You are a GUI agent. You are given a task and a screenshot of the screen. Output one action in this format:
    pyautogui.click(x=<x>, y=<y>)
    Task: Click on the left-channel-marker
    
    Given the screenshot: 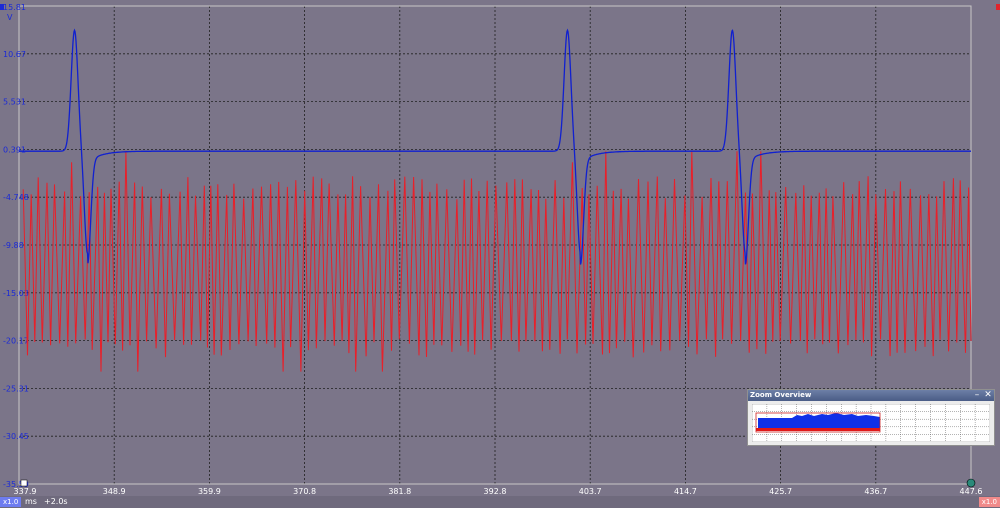 What is the action you would take?
    pyautogui.click(x=2, y=7)
    